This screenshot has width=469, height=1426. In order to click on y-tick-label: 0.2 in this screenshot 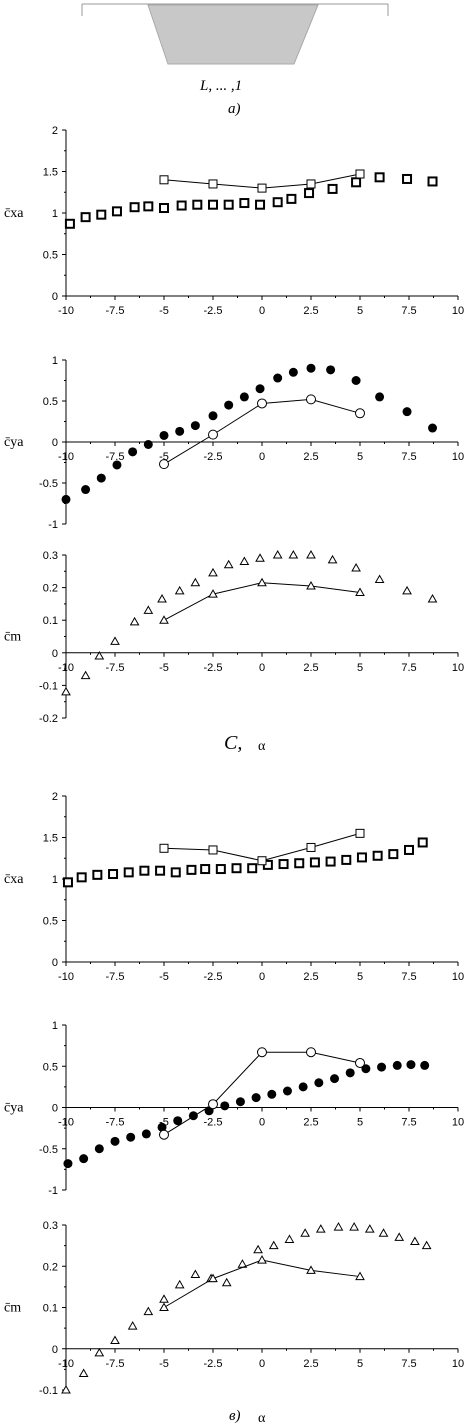, I will do `click(50, 589)`.